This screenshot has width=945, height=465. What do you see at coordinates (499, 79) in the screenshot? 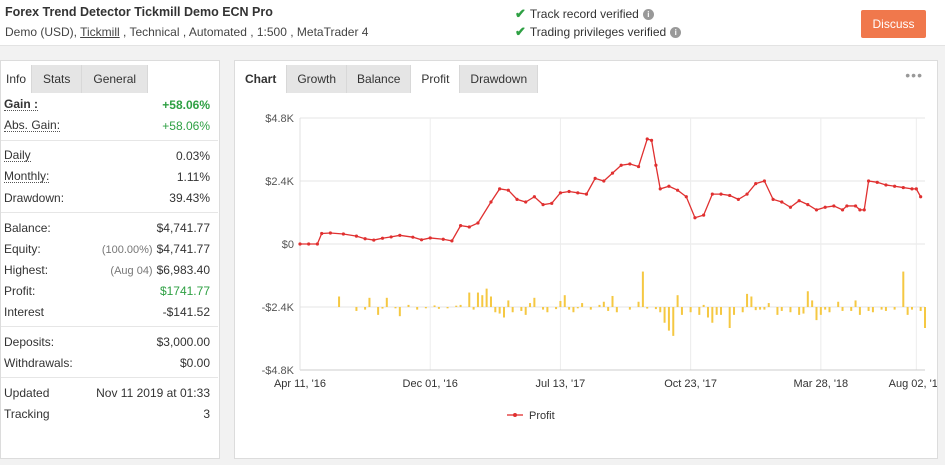
I see `tab-drawdown: Drawdown` at bounding box center [499, 79].